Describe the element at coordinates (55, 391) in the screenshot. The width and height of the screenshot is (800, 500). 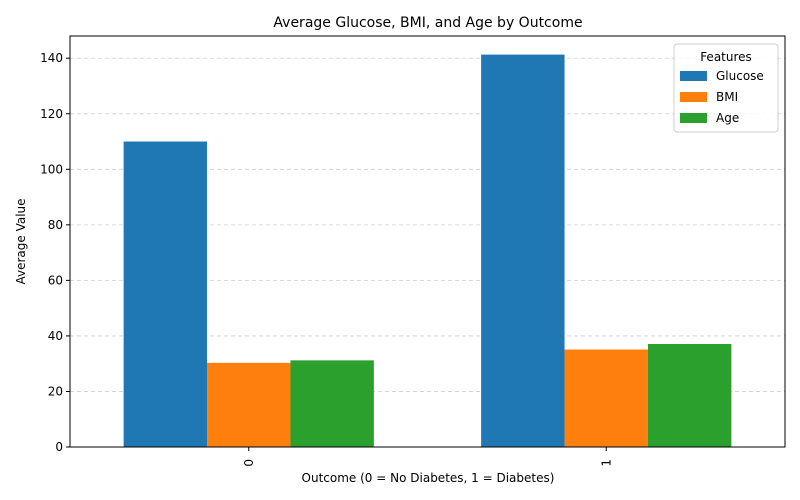
I see `y-tick-label: 20` at that location.